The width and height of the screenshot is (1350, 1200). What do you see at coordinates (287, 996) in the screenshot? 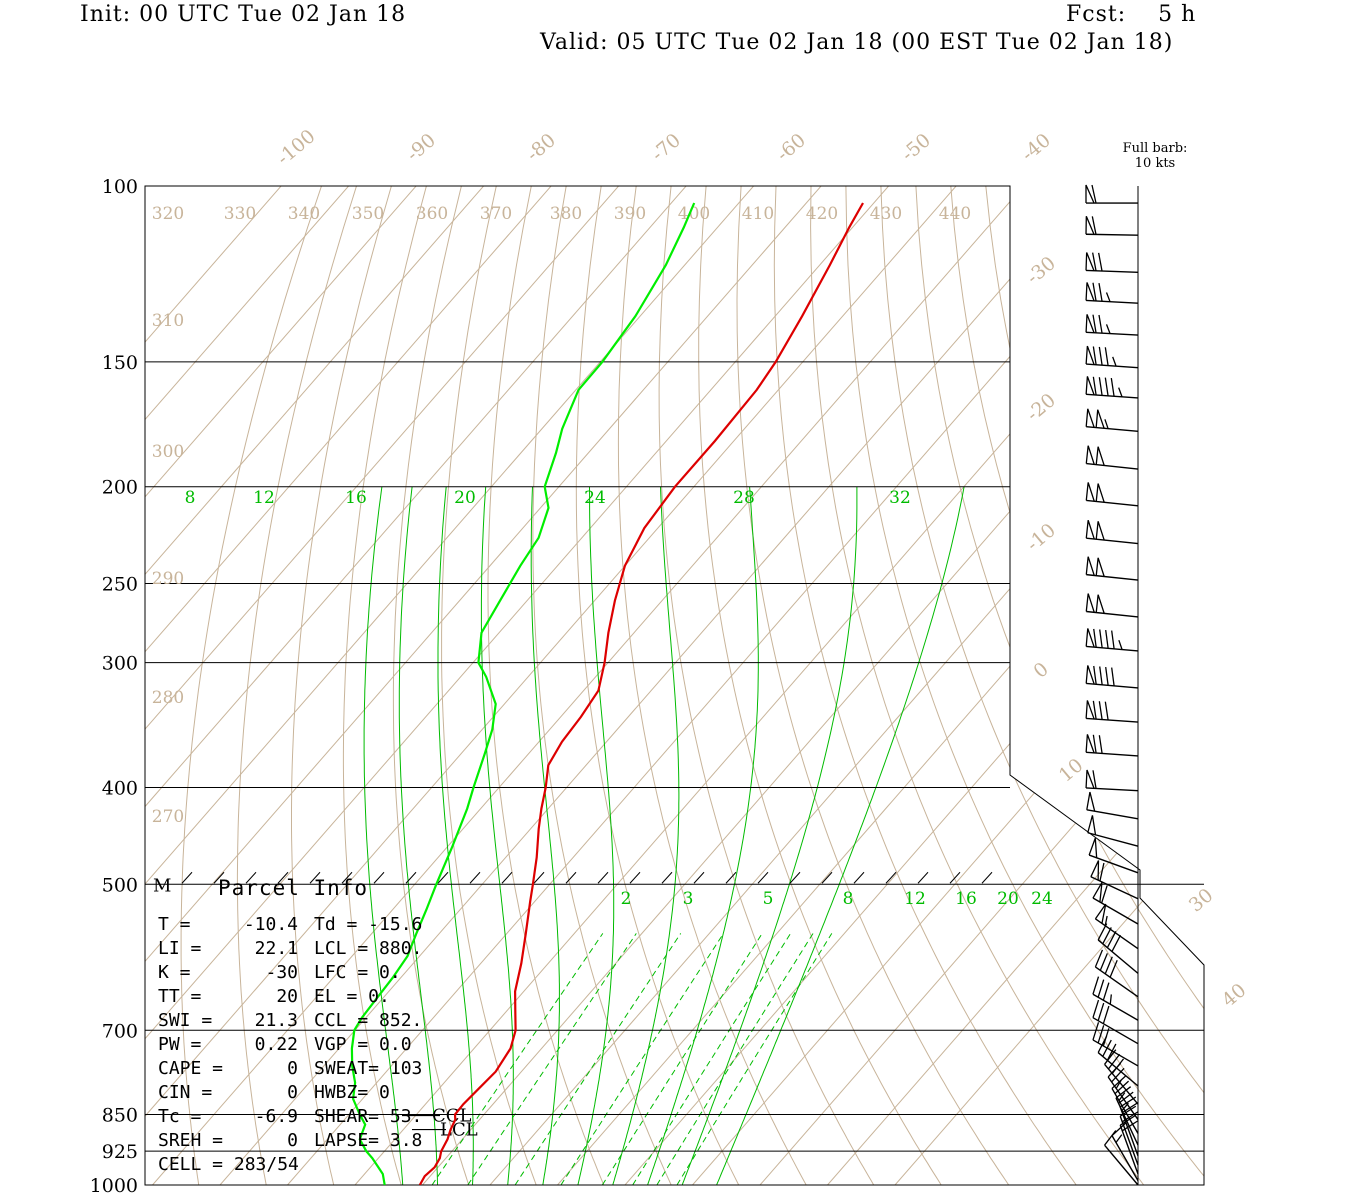
I see `parcel-row-value: 20` at bounding box center [287, 996].